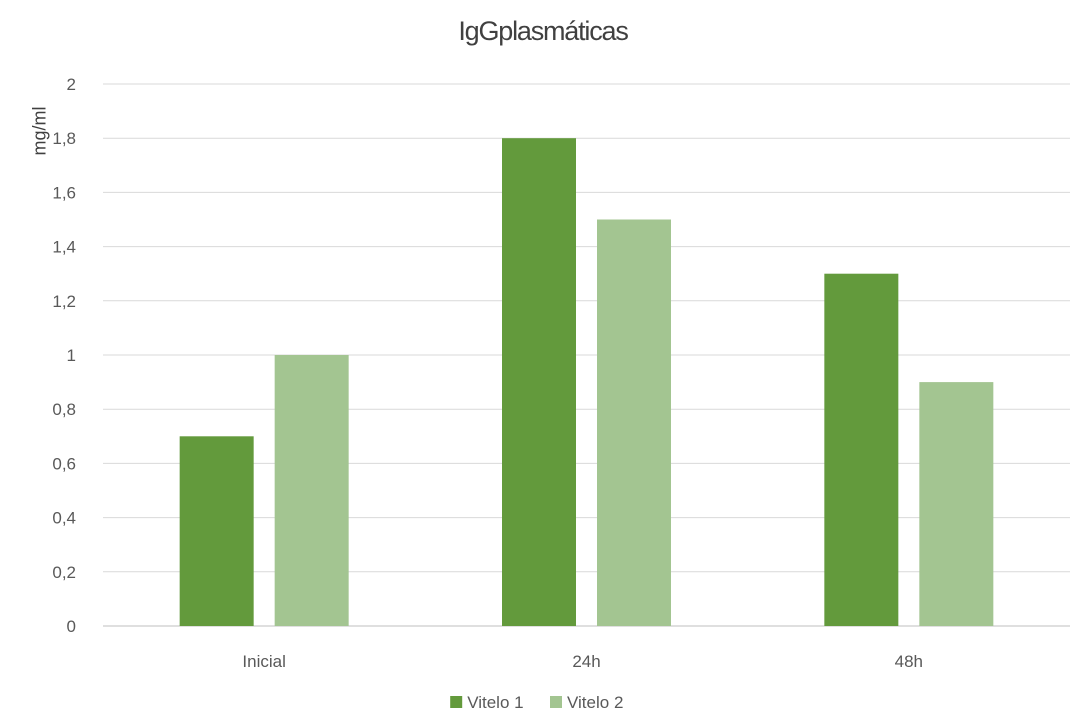 The width and height of the screenshot is (1086, 718). I want to click on bar-vitelo-1-48h, so click(861, 449).